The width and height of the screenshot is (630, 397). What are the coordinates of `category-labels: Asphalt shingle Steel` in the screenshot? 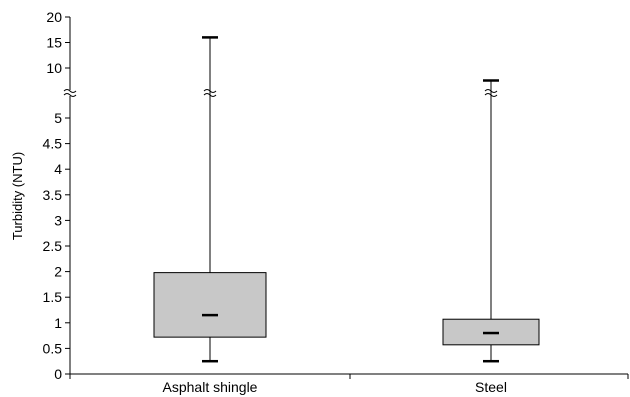 It's located at (335, 387).